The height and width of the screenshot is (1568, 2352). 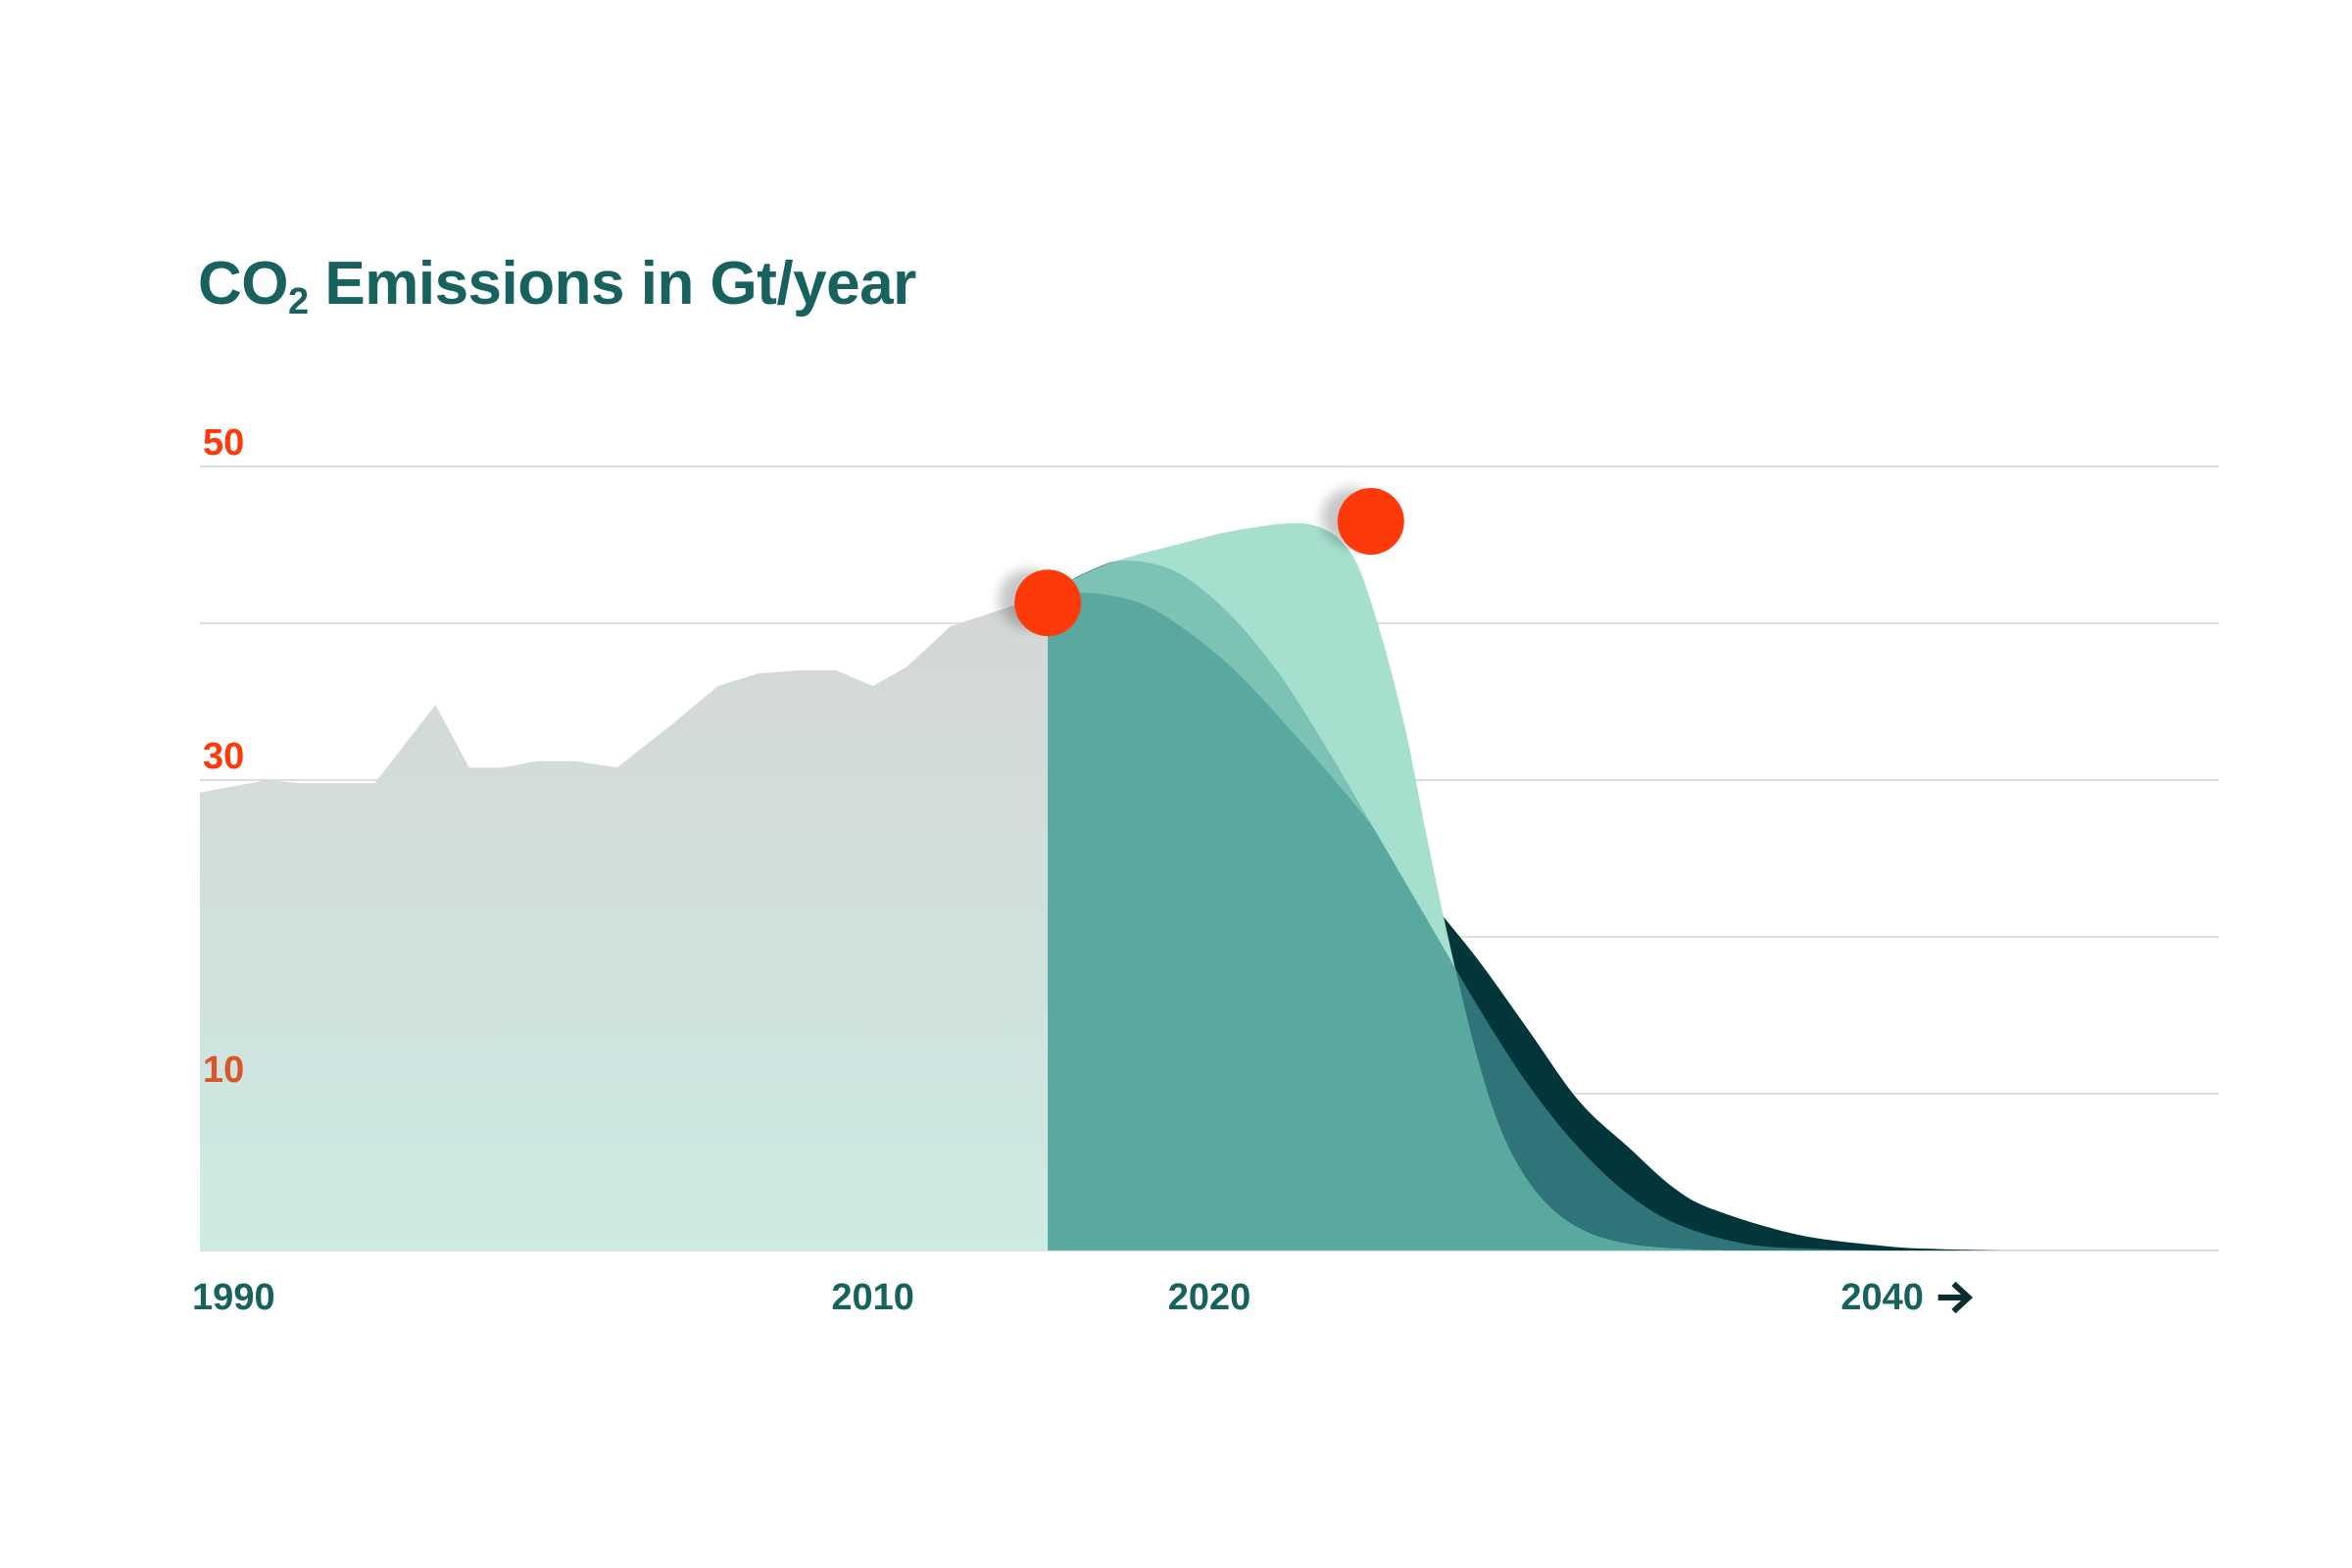 I want to click on title-subscript: 2, so click(x=298, y=301).